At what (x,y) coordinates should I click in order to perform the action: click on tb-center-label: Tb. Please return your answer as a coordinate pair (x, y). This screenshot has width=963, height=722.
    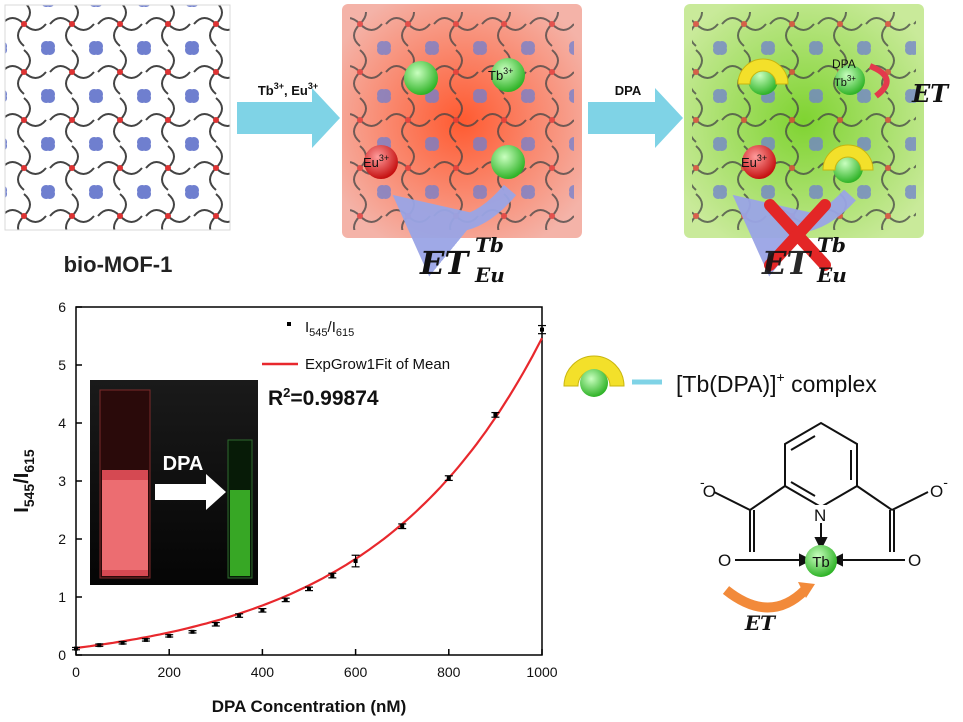
    Looking at the image, I should click on (821, 562).